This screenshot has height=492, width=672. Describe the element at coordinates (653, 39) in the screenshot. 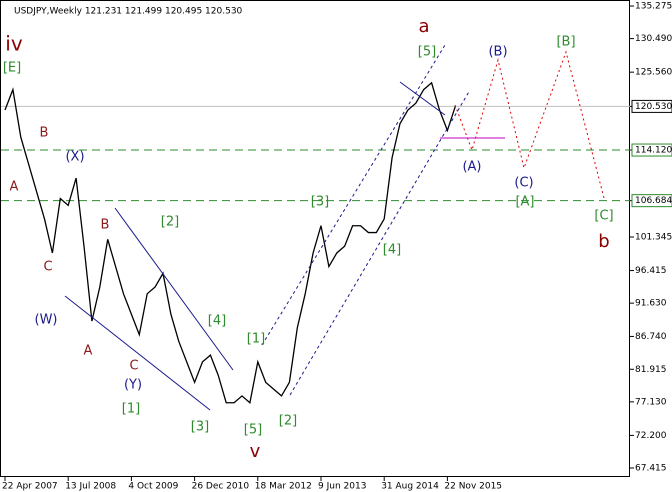

I see `y-tick-label: 130.490` at that location.